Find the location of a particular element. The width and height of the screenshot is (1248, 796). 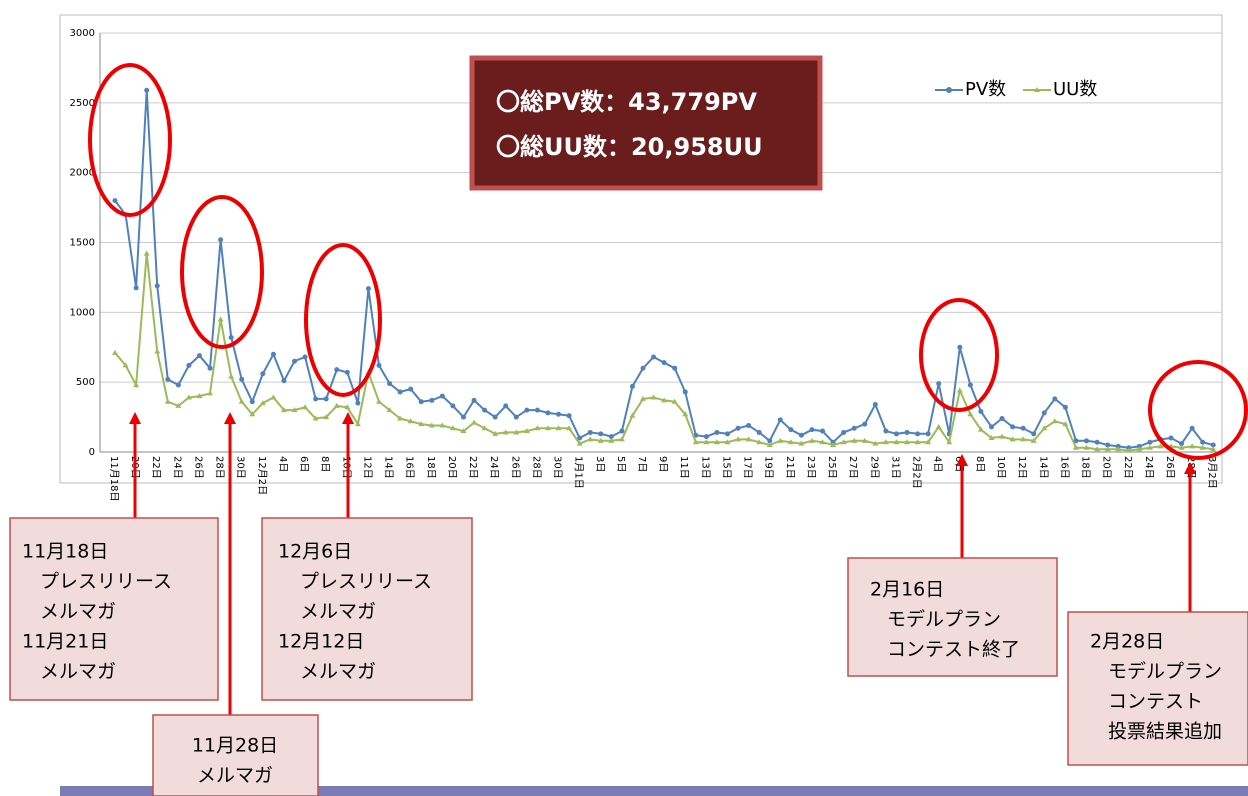

bottom-bar is located at coordinates (654, 791).